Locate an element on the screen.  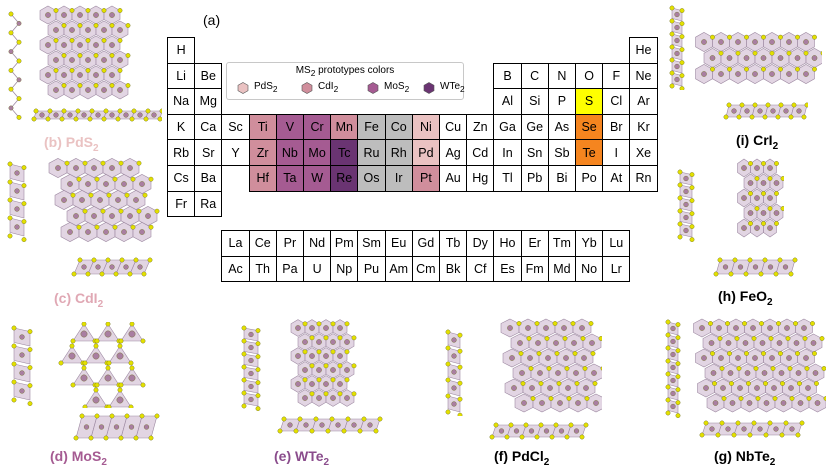
element-cell-ag: Ag is located at coordinates (453, 152).